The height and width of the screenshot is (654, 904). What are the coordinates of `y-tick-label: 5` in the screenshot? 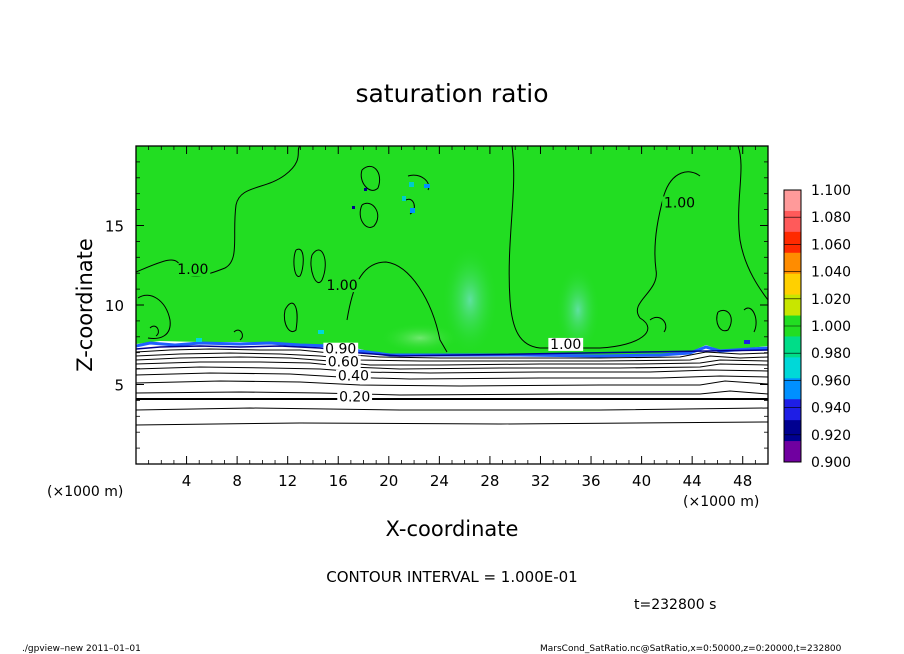 It's located at (119, 386).